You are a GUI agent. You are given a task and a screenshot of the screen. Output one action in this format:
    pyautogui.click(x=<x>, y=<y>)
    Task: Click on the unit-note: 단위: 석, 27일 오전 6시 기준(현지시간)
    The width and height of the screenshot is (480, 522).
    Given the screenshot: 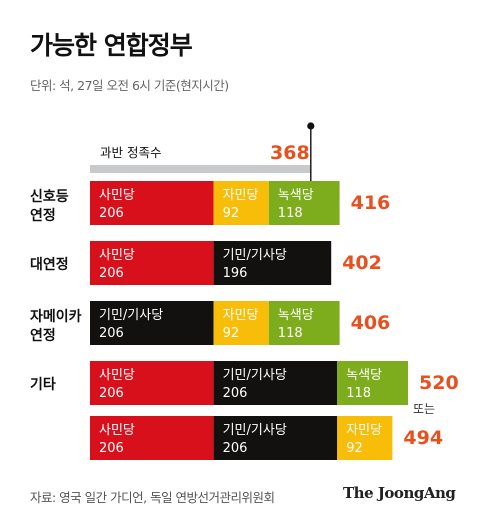 What is the action you would take?
    pyautogui.click(x=129, y=85)
    